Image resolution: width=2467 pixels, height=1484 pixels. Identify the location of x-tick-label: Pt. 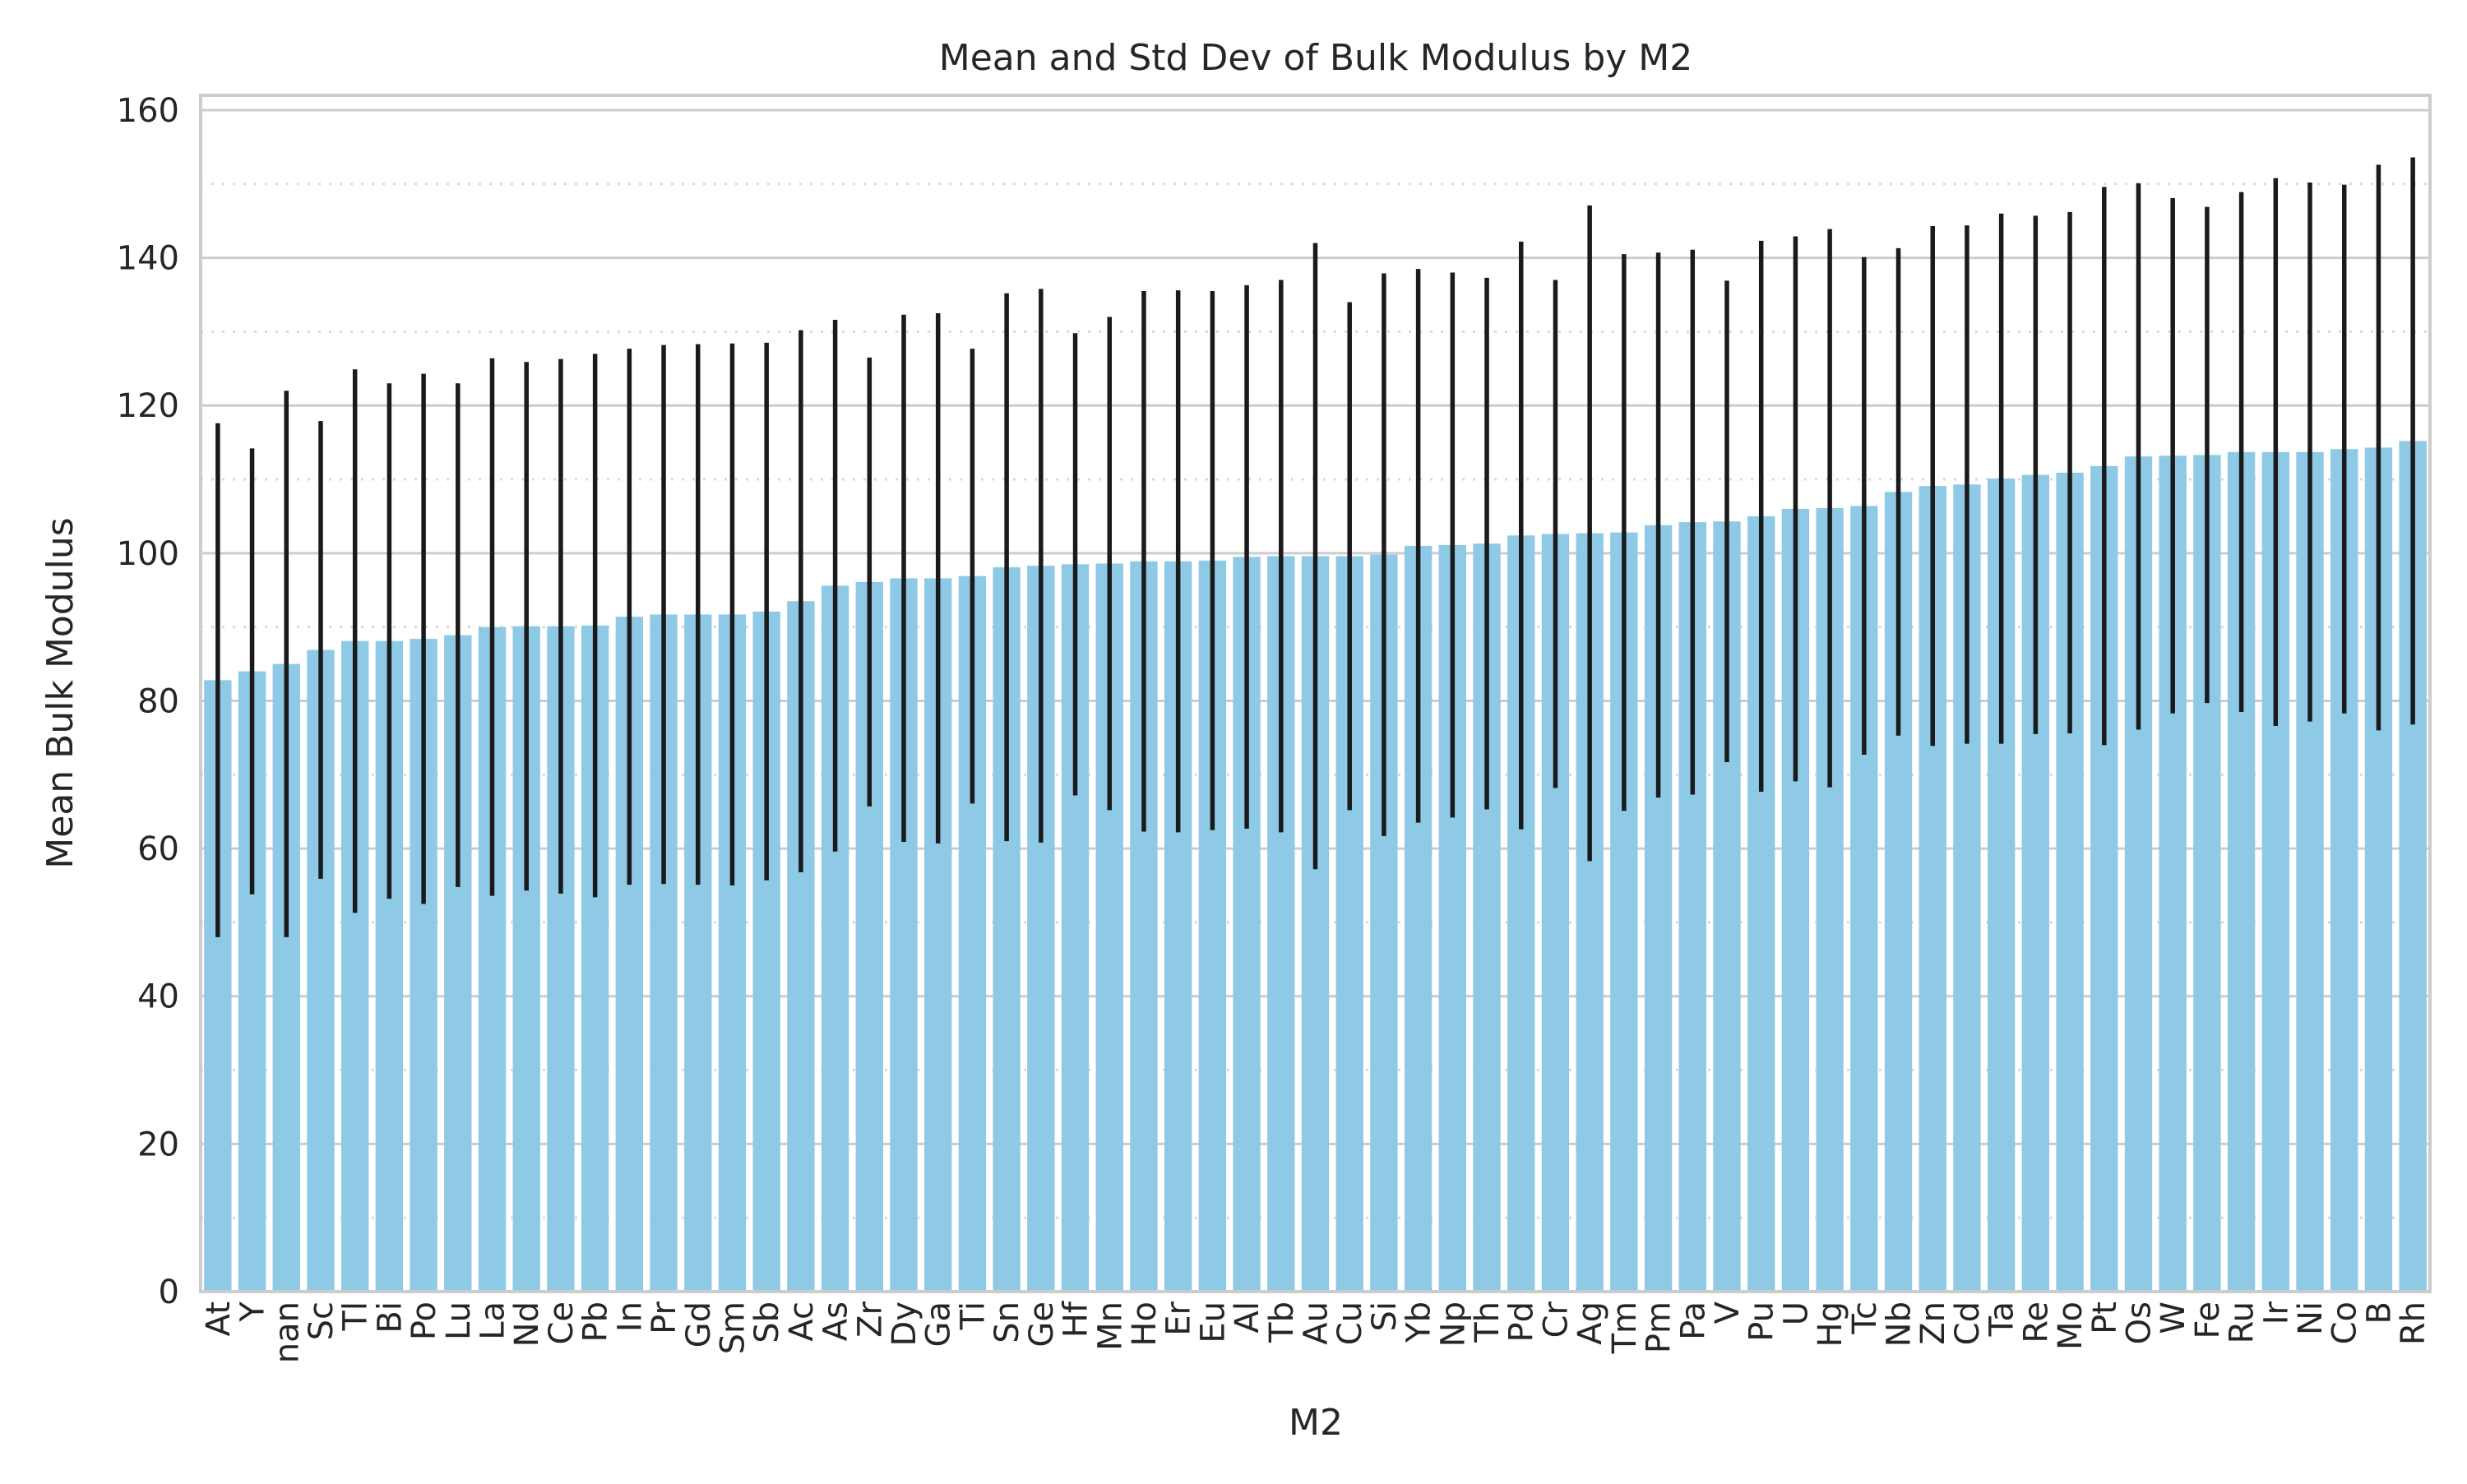
(2105, 1317).